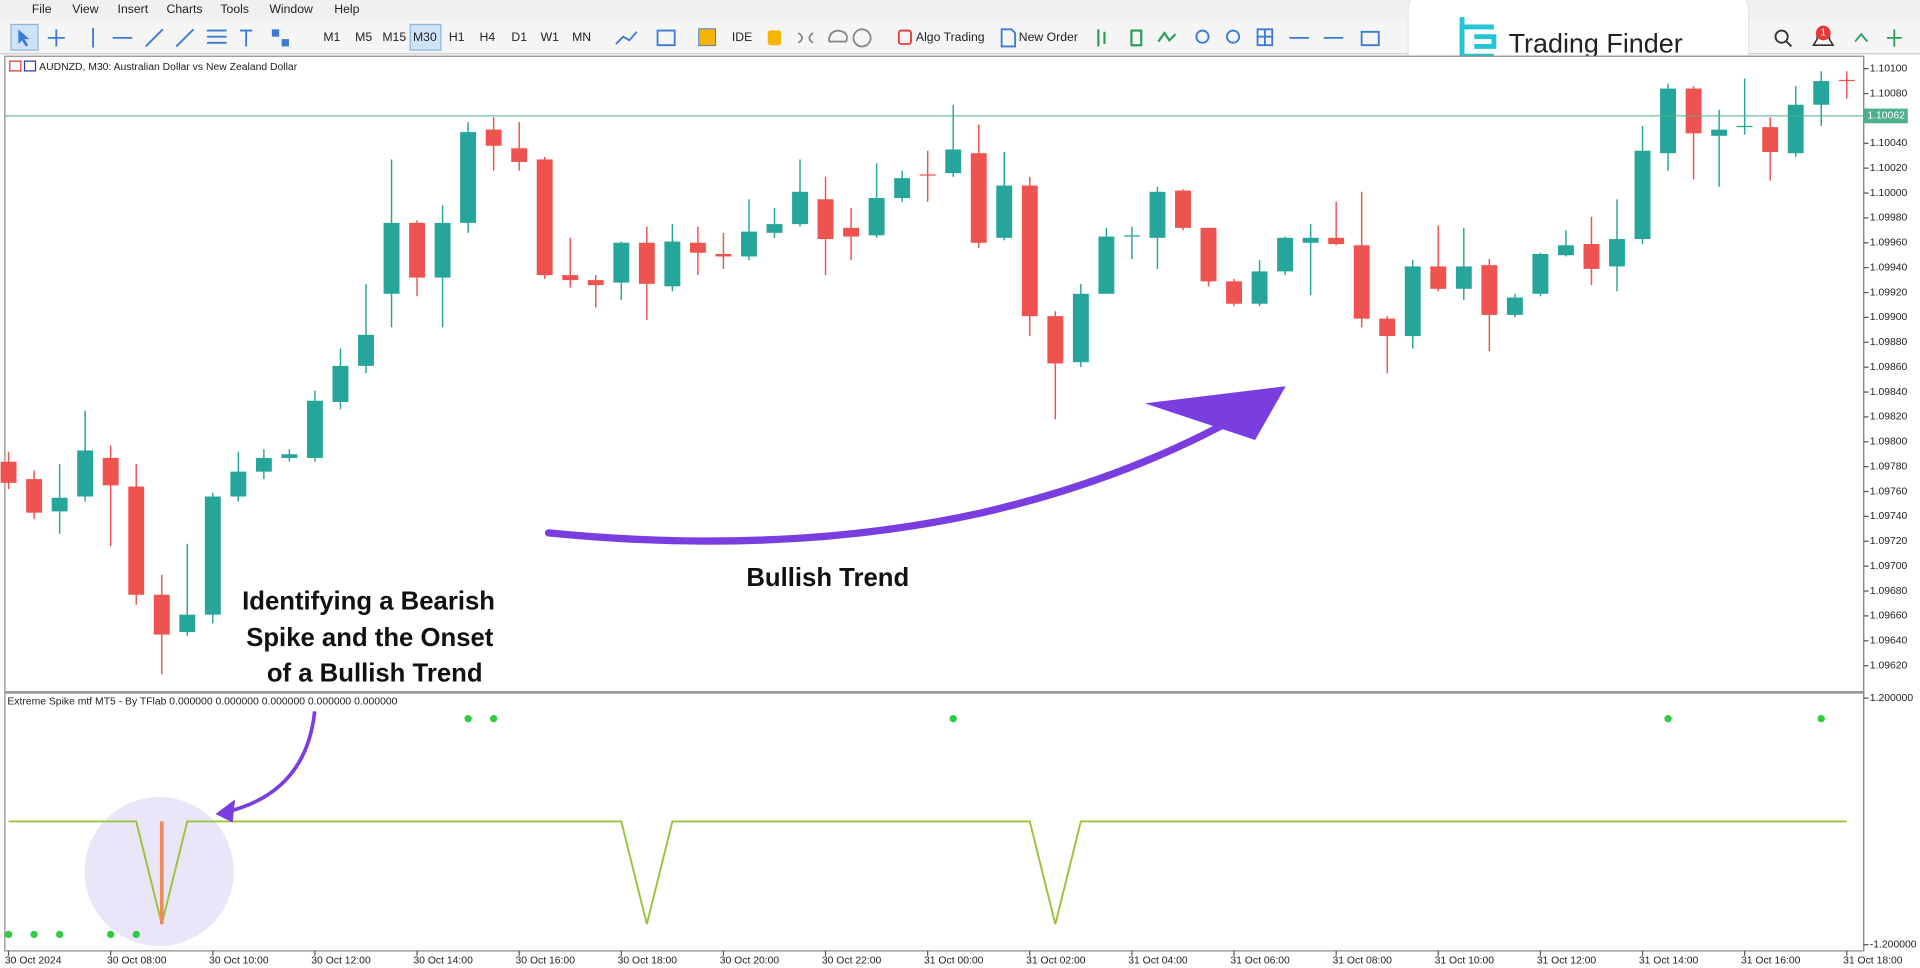 The width and height of the screenshot is (1920, 968). I want to click on menu-item: Help, so click(346, 9).